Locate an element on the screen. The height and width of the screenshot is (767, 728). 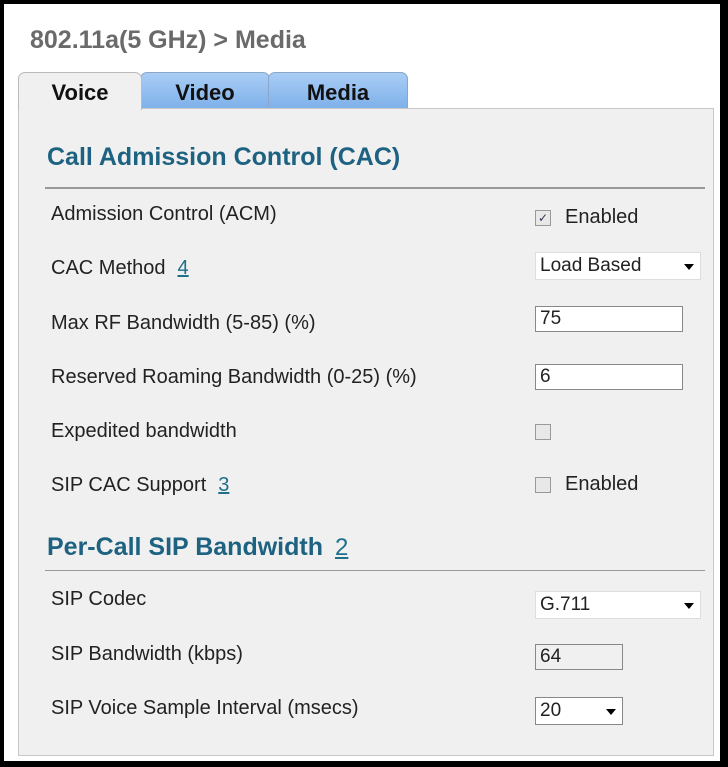
sip-cac-checkbox: Enabled is located at coordinates (586, 484).